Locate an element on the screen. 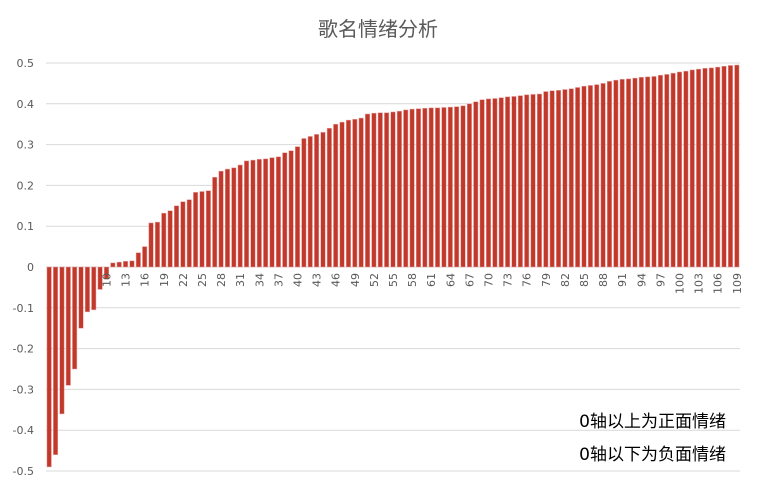 Image resolution: width=757 pixels, height=490 pixels. x-tick-label: 28 is located at coordinates (221, 280).